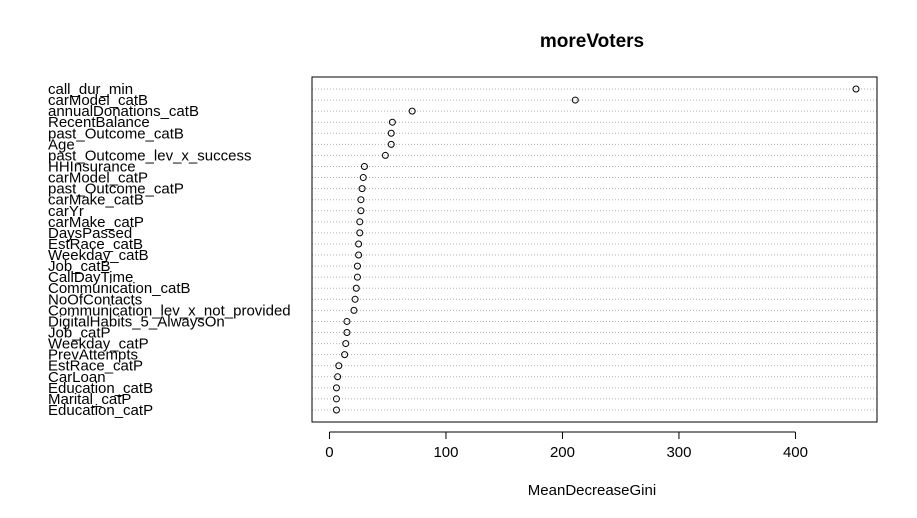  Describe the element at coordinates (116, 133) in the screenshot. I see `variable-label: past_Outcome_catB` at that location.